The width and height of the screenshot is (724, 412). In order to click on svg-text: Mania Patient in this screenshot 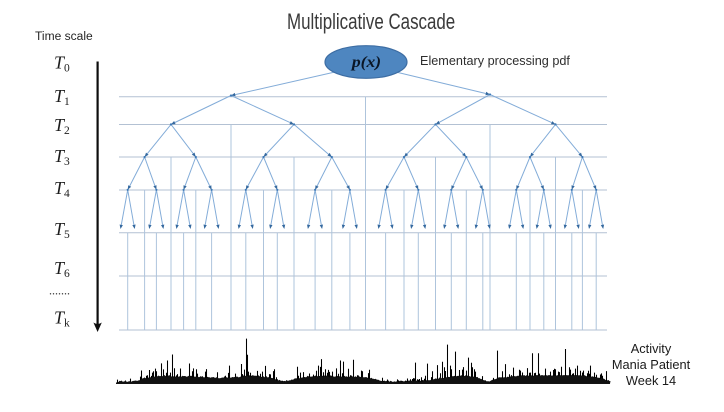, I will do `click(651, 364)`.